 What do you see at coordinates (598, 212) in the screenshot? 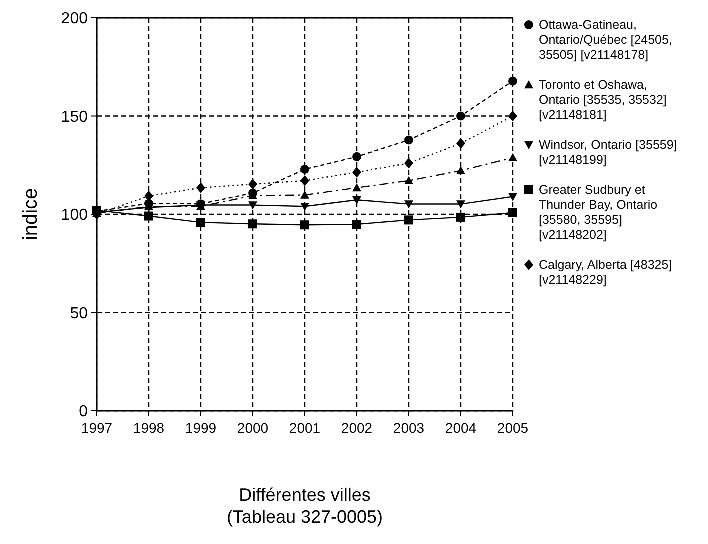
I see `legend-label: Greater Sudbury et Thunder Bay, Ontario [35580, 35595] [v21148202]` at bounding box center [598, 212].